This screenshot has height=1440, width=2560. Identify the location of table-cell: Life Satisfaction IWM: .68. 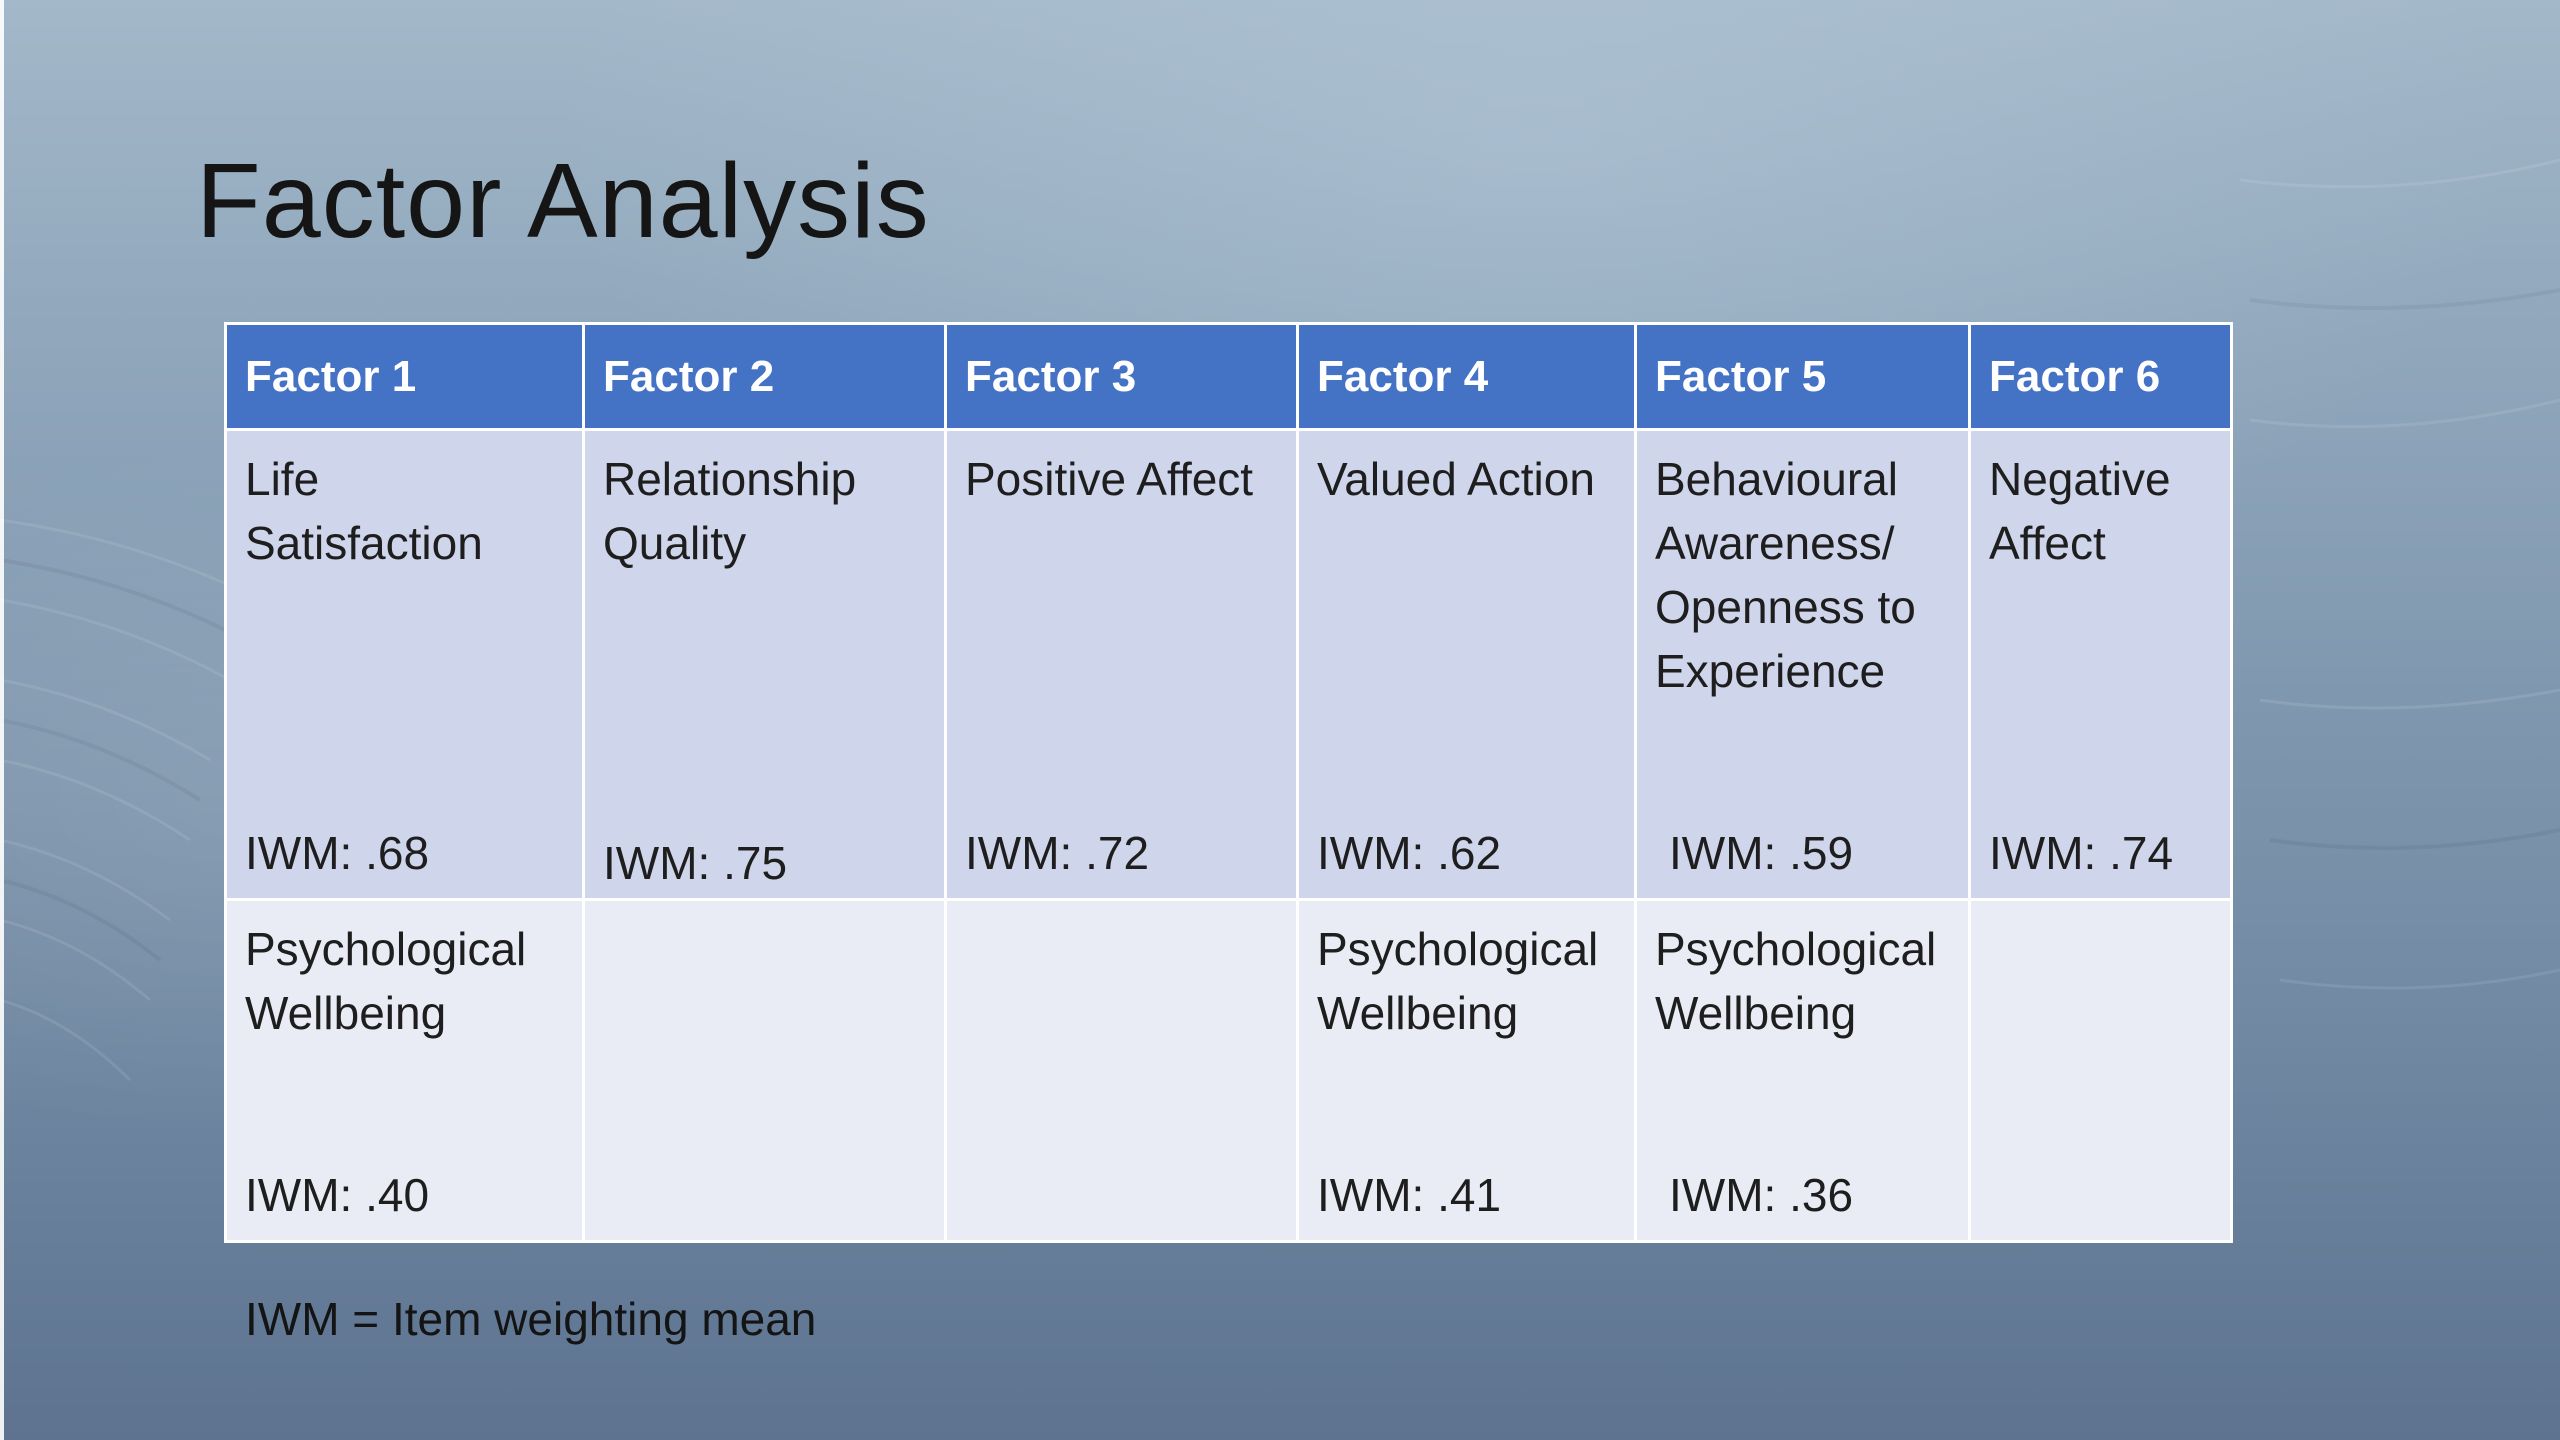
(404, 664).